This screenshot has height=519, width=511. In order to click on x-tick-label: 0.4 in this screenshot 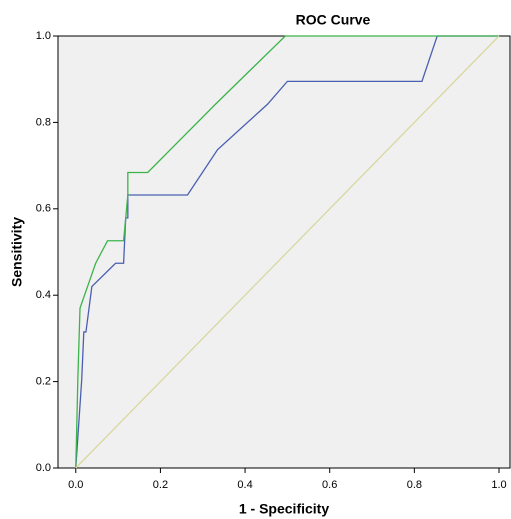, I will do `click(244, 485)`.